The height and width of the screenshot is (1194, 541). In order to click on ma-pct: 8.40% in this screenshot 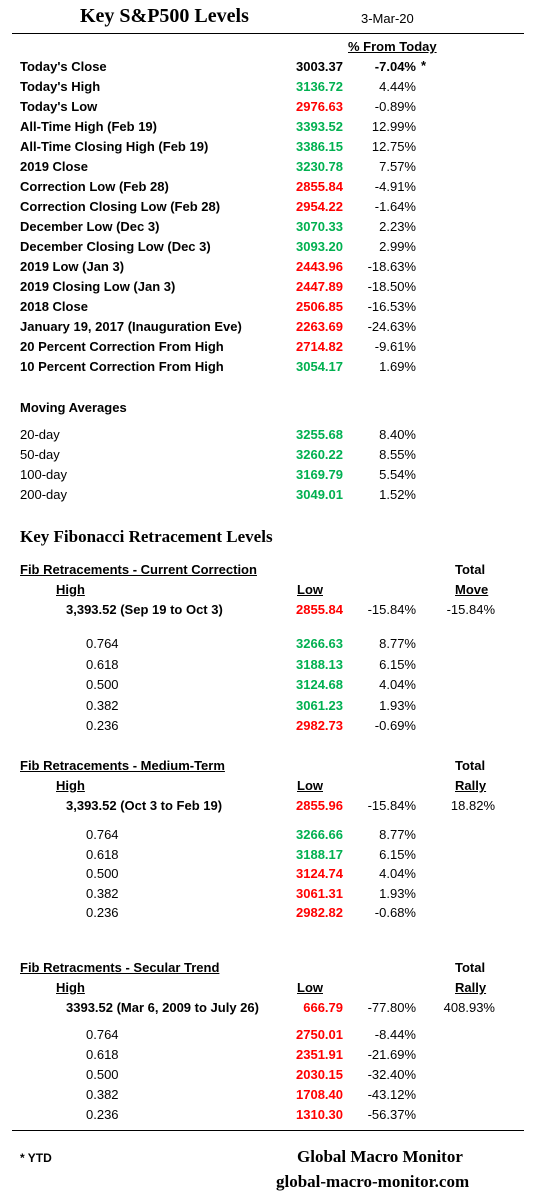, I will do `click(397, 434)`.